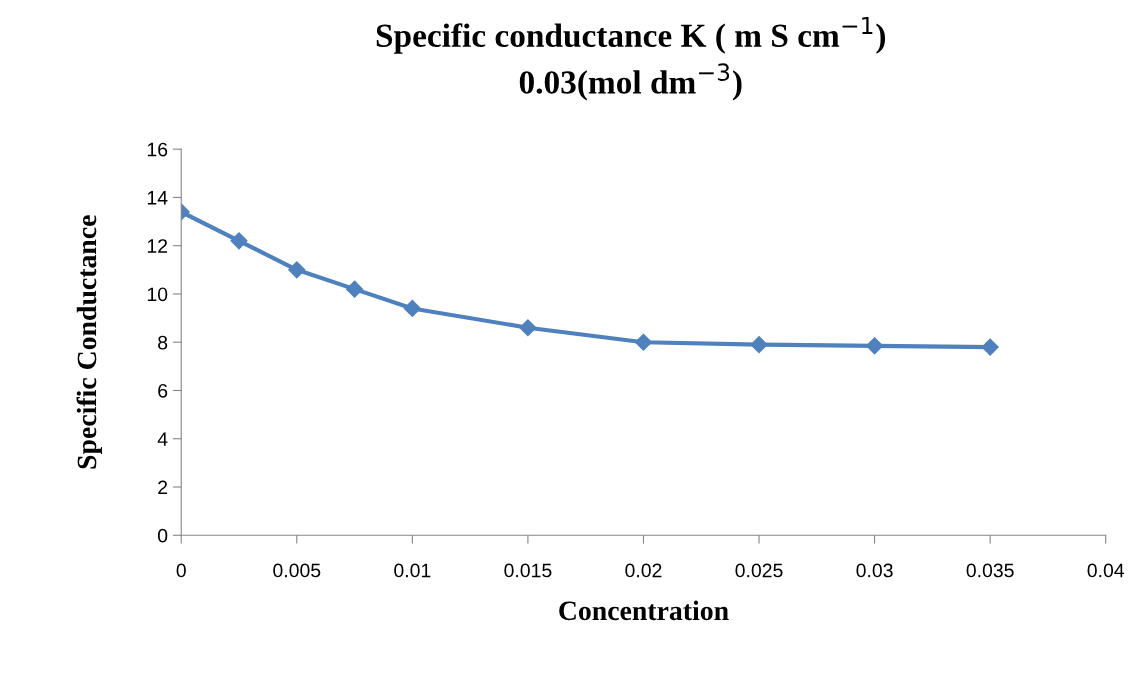 The height and width of the screenshot is (675, 1147). What do you see at coordinates (990, 570) in the screenshot?
I see `x-tick-label: 0.035` at bounding box center [990, 570].